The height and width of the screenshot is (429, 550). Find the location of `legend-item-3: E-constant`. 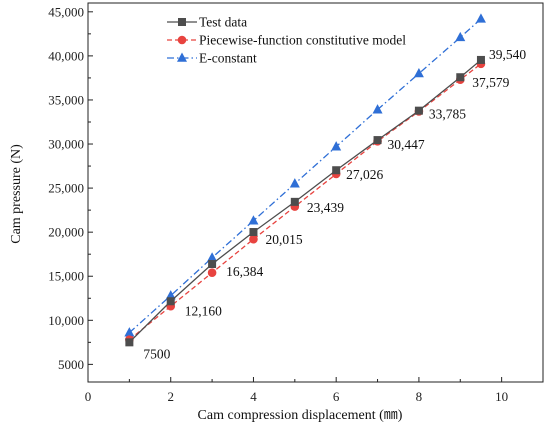

legend-item-3: E-constant is located at coordinates (212, 58).